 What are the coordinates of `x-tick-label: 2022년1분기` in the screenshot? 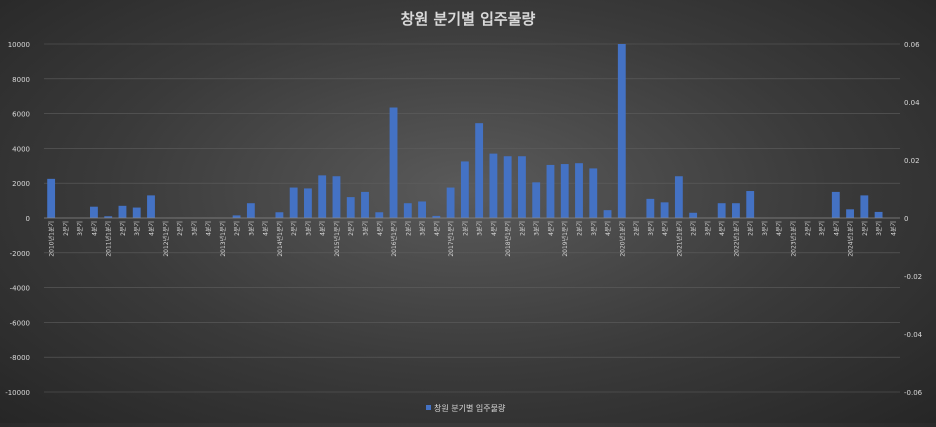 It's located at (736, 239).